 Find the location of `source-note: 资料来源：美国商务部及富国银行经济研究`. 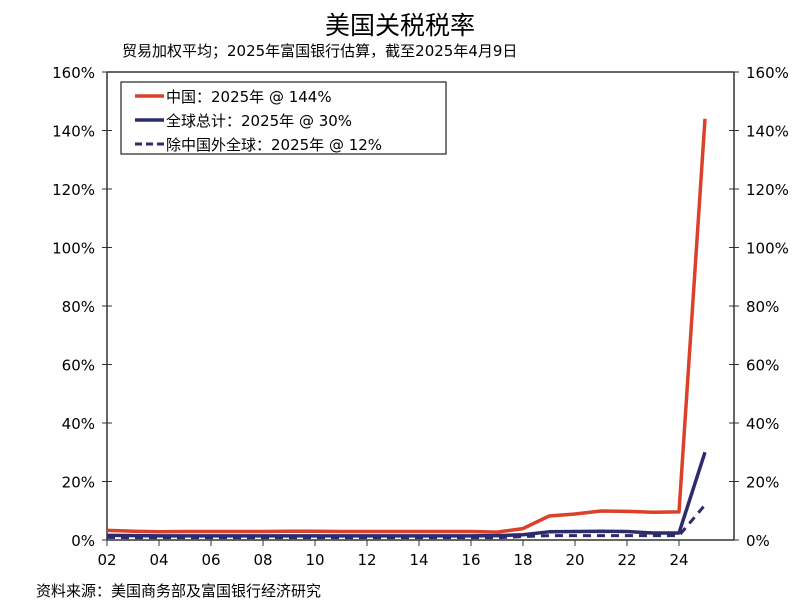

source-note: 资料来源：美国商务部及富国银行经济研究 is located at coordinates (179, 591).